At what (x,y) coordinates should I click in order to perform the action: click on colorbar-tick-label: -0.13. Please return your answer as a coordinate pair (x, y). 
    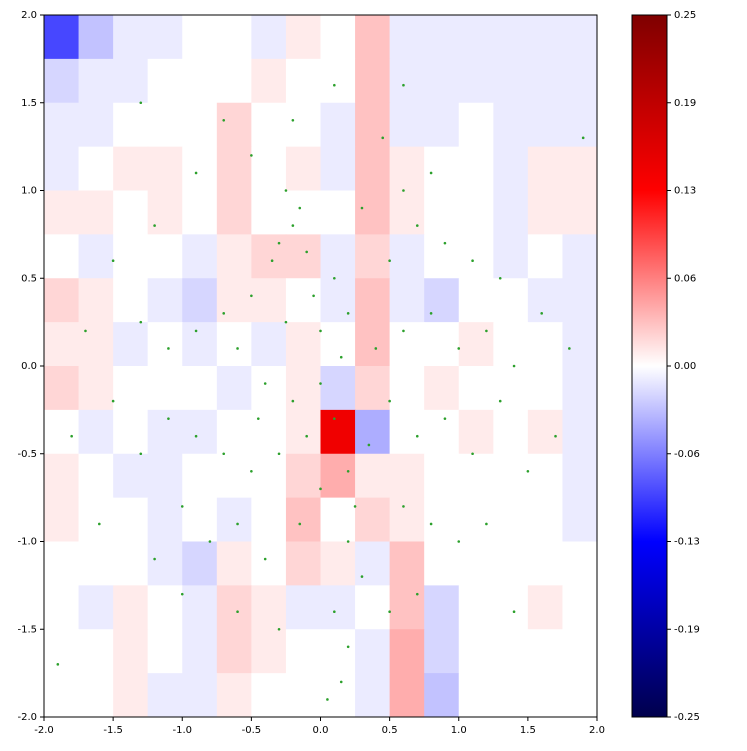
    Looking at the image, I should click on (687, 542).